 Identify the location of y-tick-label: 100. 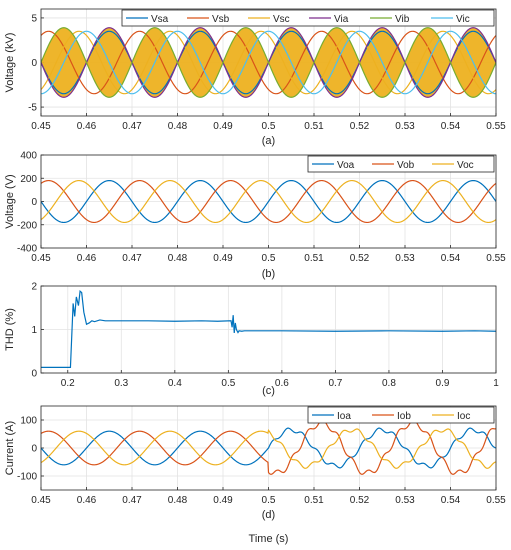
(28, 421).